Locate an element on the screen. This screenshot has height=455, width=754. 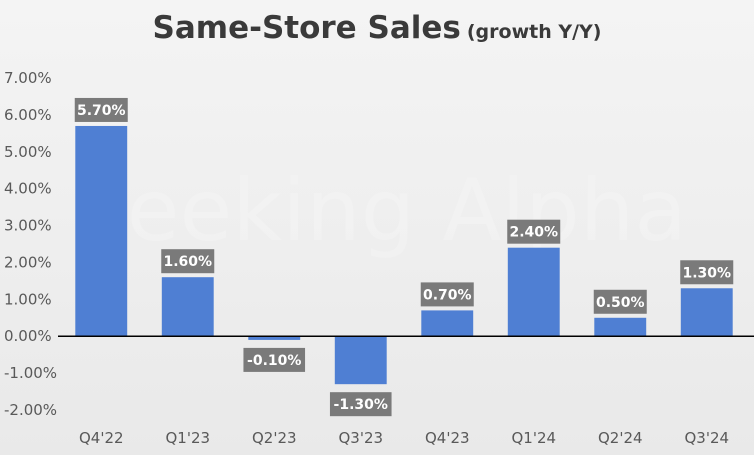
y-tick-label: 3.00% is located at coordinates (28, 226).